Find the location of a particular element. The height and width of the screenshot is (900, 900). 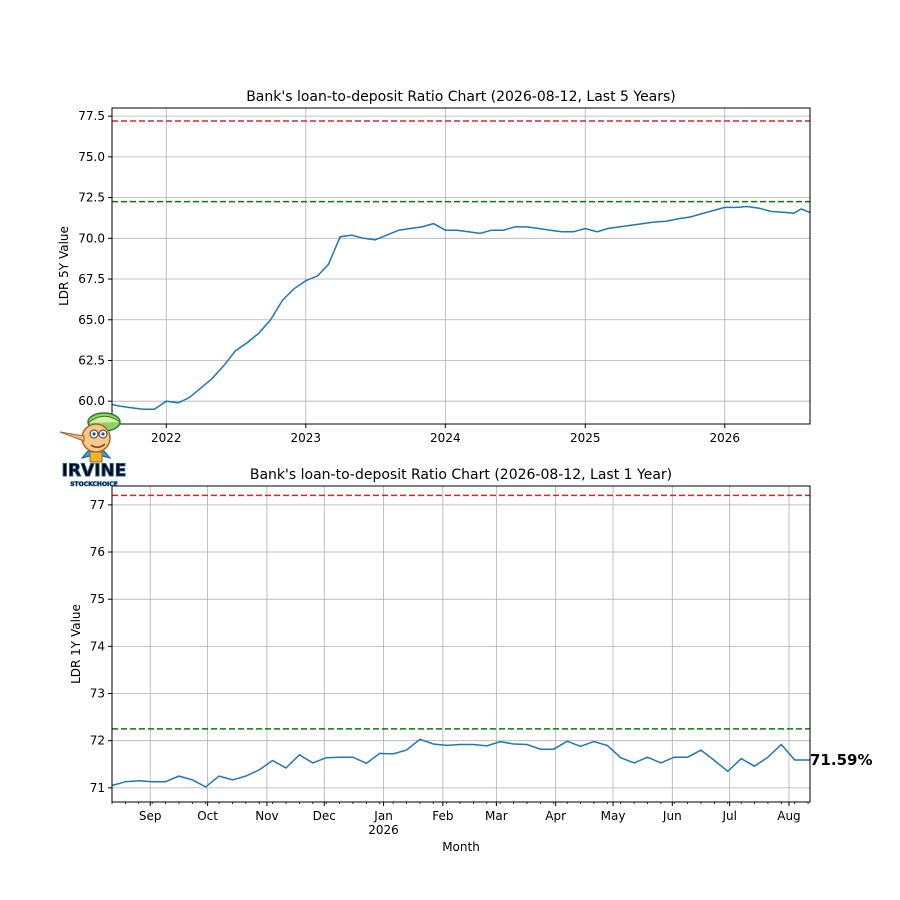

y-tick-label: 77.5 is located at coordinates (91, 116).